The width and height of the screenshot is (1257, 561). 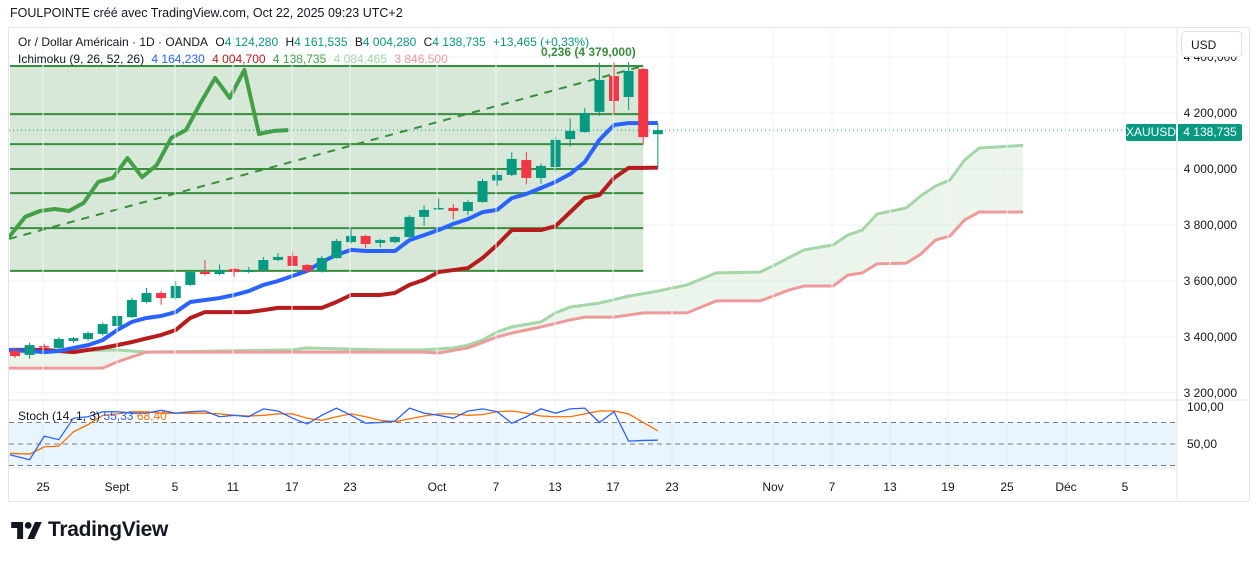 What do you see at coordinates (175, 487) in the screenshot?
I see `time-axis-label: 5` at bounding box center [175, 487].